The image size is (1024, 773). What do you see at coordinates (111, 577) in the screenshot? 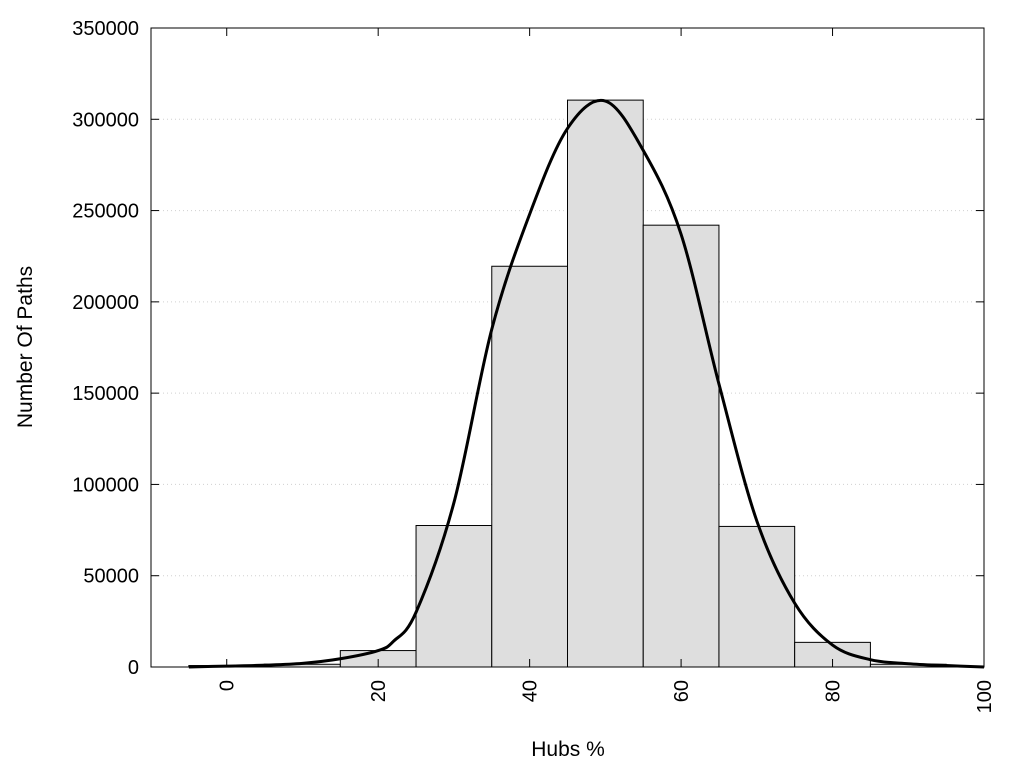
I see `y-tick-label: 50000` at bounding box center [111, 577].